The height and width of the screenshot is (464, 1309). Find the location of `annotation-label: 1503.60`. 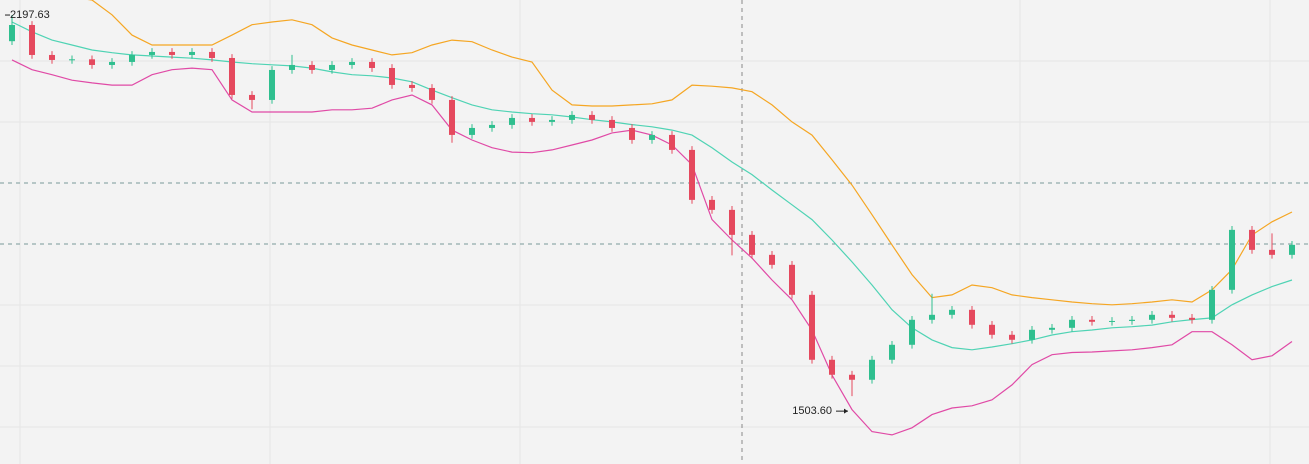

annotation-label: 1503.60 is located at coordinates (812, 411).